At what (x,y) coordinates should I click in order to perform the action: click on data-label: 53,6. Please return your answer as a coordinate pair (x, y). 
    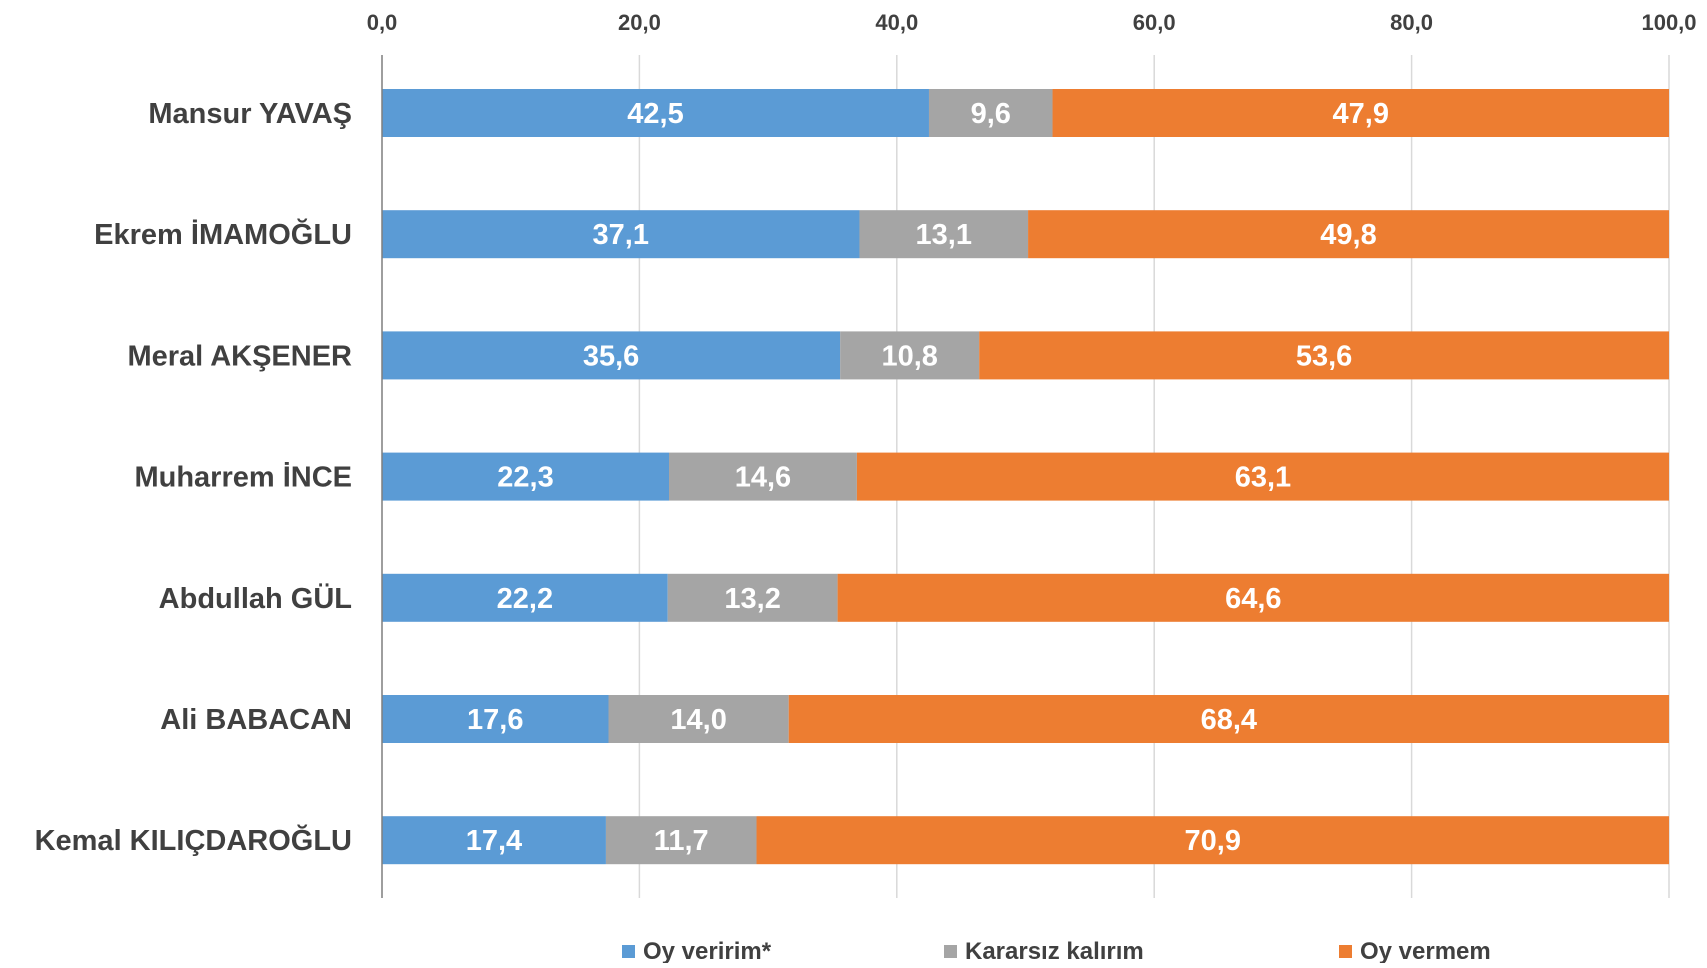
    Looking at the image, I should click on (1324, 356).